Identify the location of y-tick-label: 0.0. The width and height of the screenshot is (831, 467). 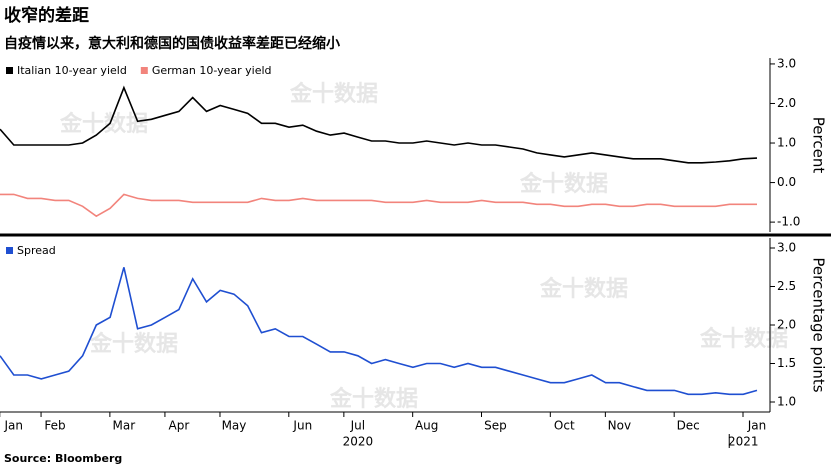
(786, 182).